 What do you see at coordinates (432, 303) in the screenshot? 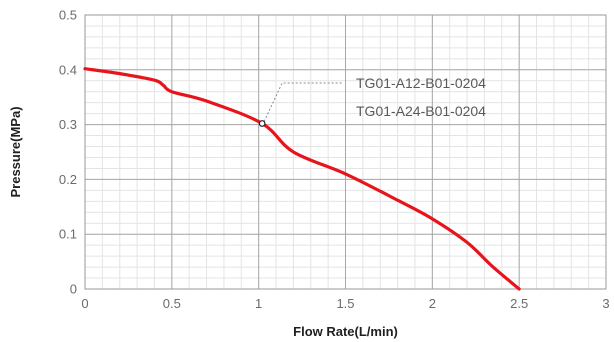
I see `x-tick-label: 2` at bounding box center [432, 303].